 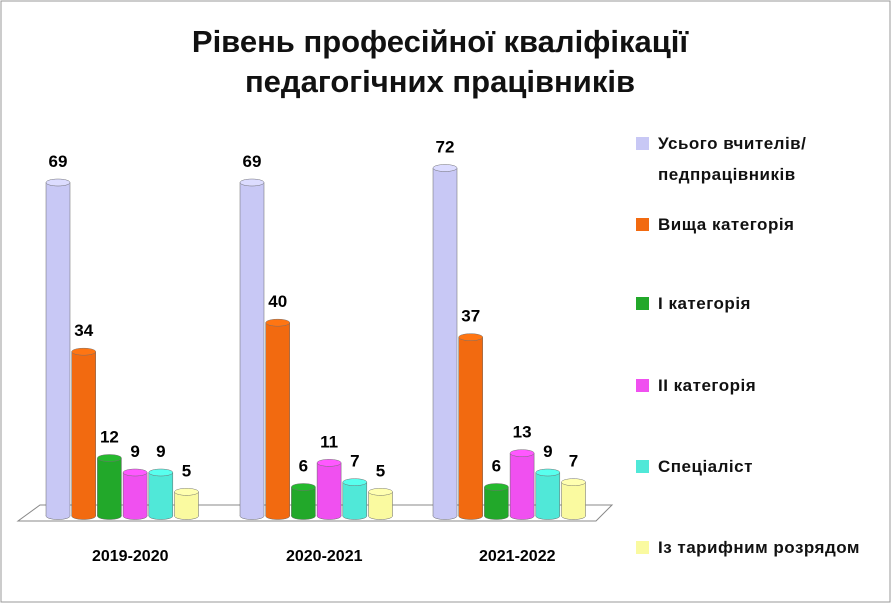 I want to click on legend-item: Вища категорія, so click(x=756, y=224).